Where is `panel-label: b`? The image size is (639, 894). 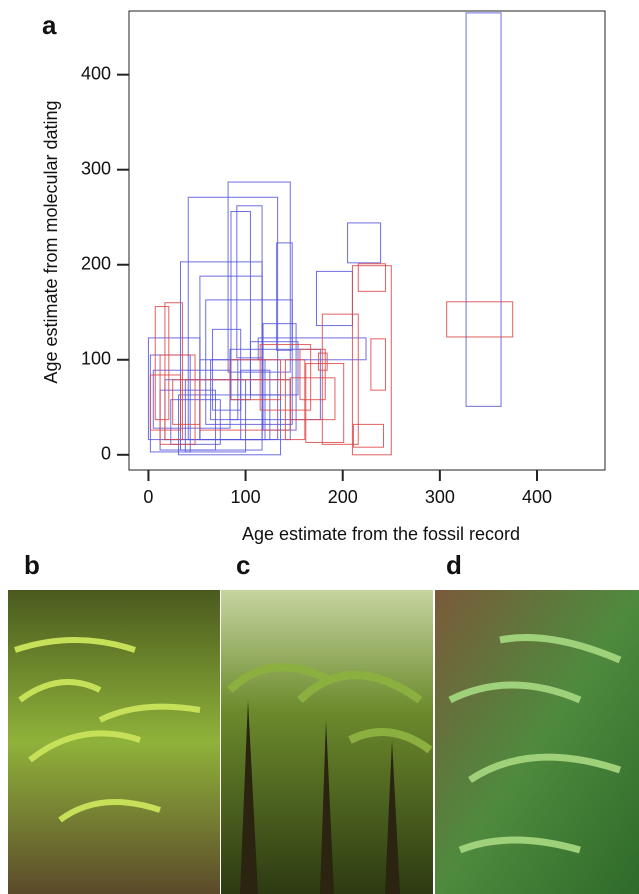
panel-label: b is located at coordinates (32, 565).